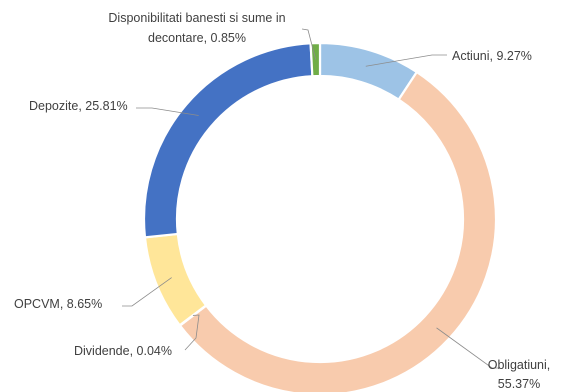  What do you see at coordinates (167, 111) in the screenshot?
I see `leader-depozite` at bounding box center [167, 111].